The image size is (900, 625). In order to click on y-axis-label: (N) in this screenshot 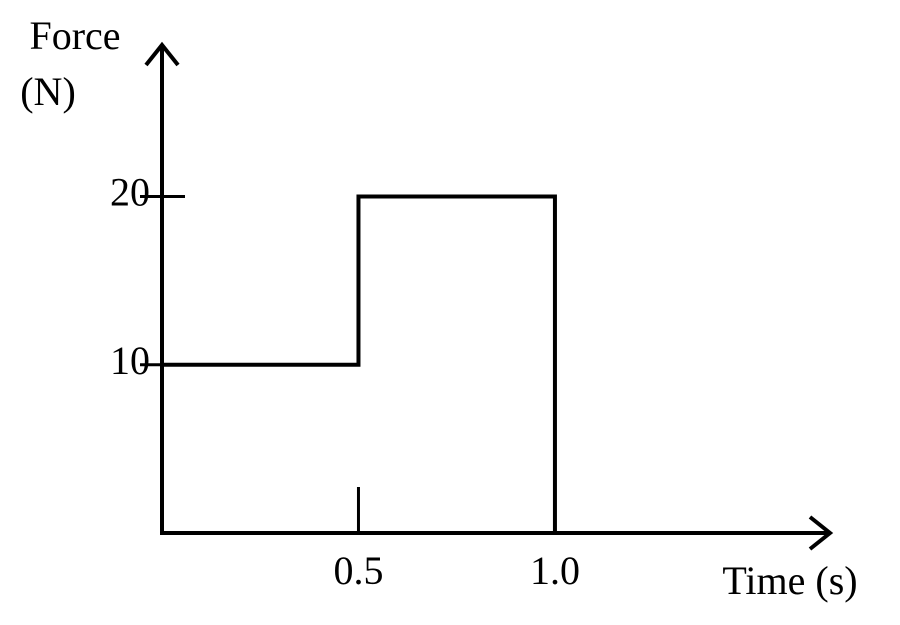, I will do `click(48, 91)`.